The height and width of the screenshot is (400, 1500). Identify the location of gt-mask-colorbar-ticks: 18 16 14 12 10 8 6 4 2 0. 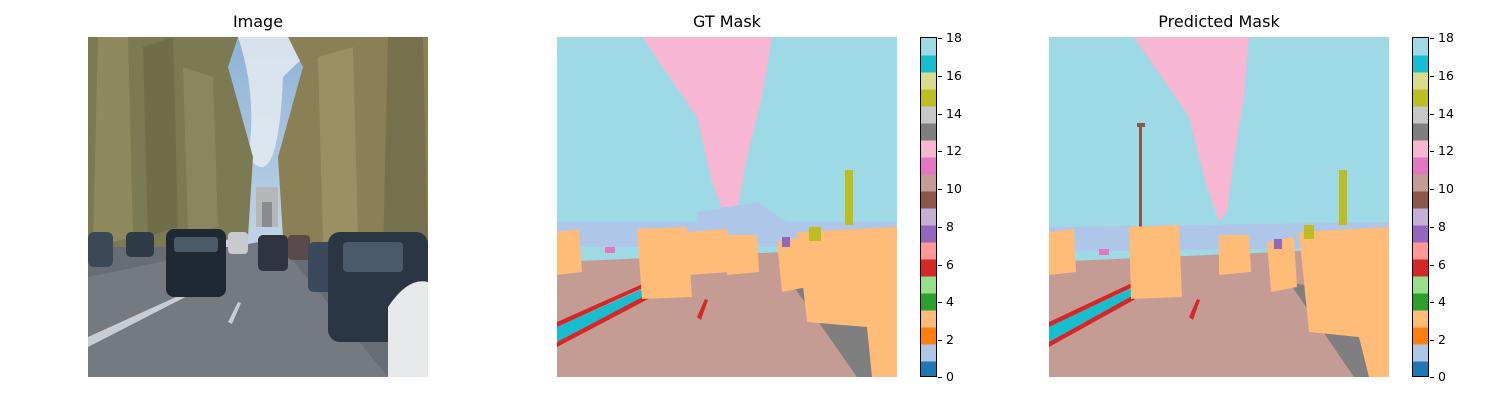
(962, 200).